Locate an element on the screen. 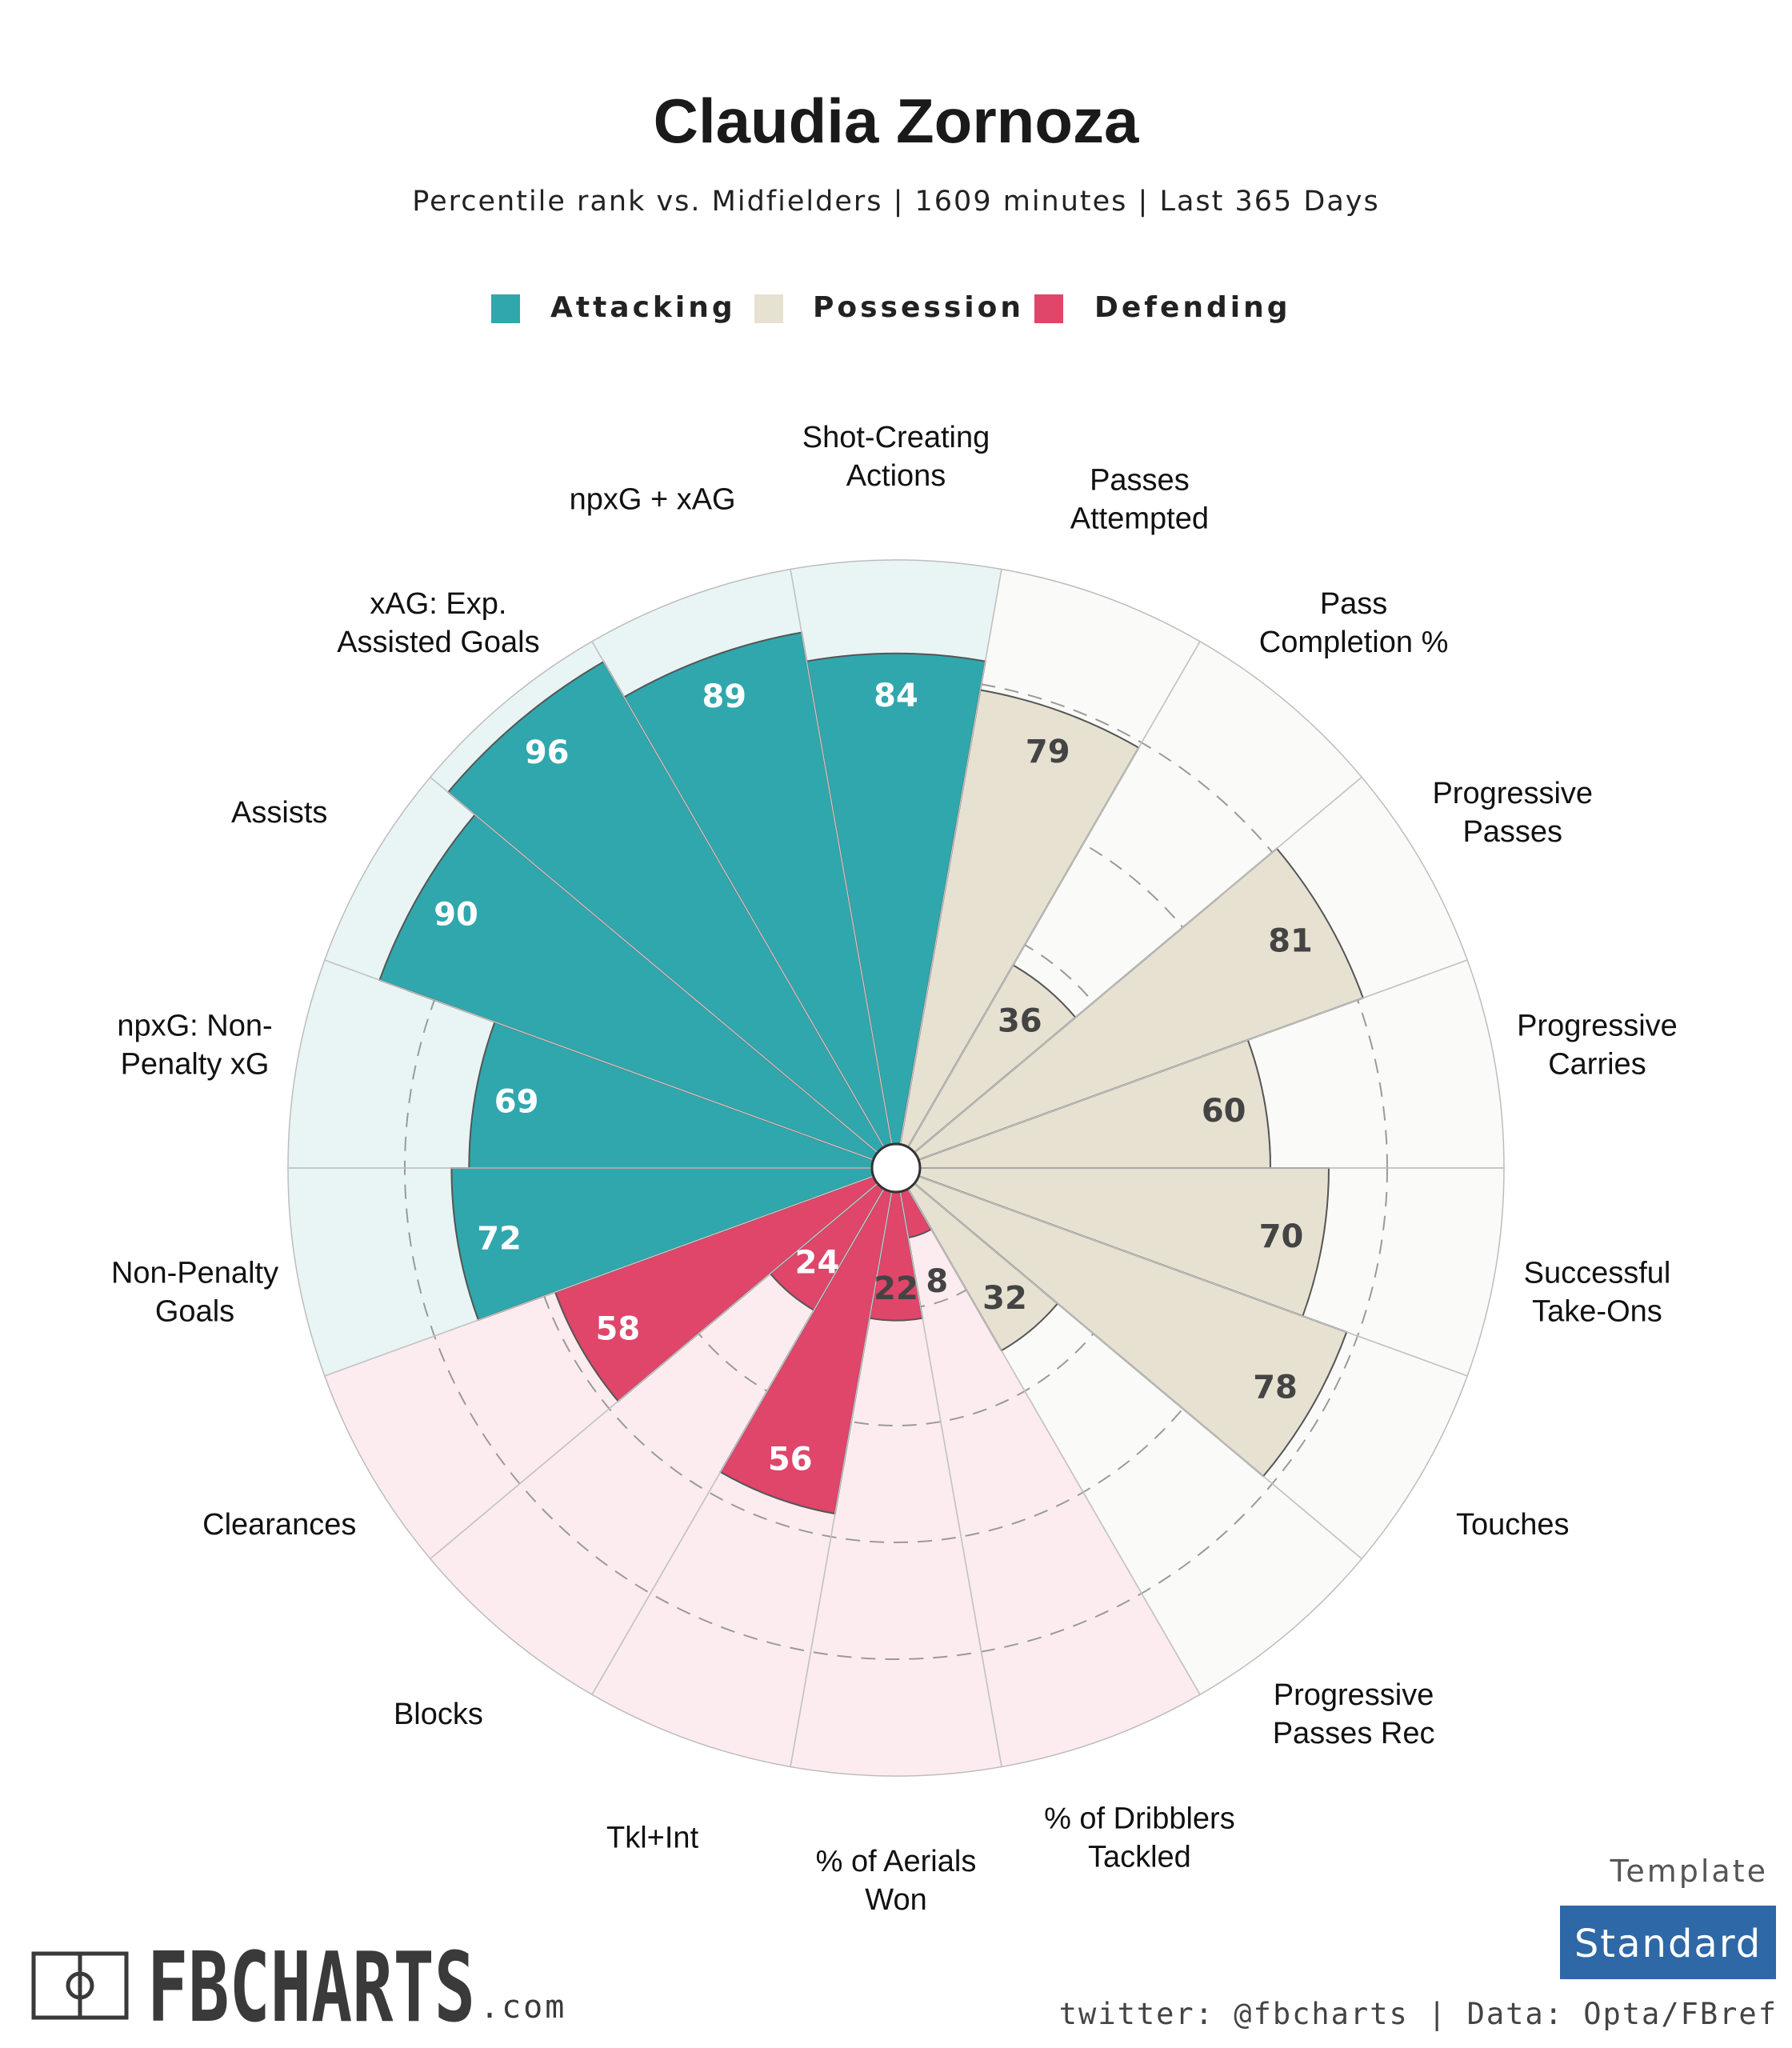  value-label-xag-exp-assisted-goals: 96 is located at coordinates (547, 752).